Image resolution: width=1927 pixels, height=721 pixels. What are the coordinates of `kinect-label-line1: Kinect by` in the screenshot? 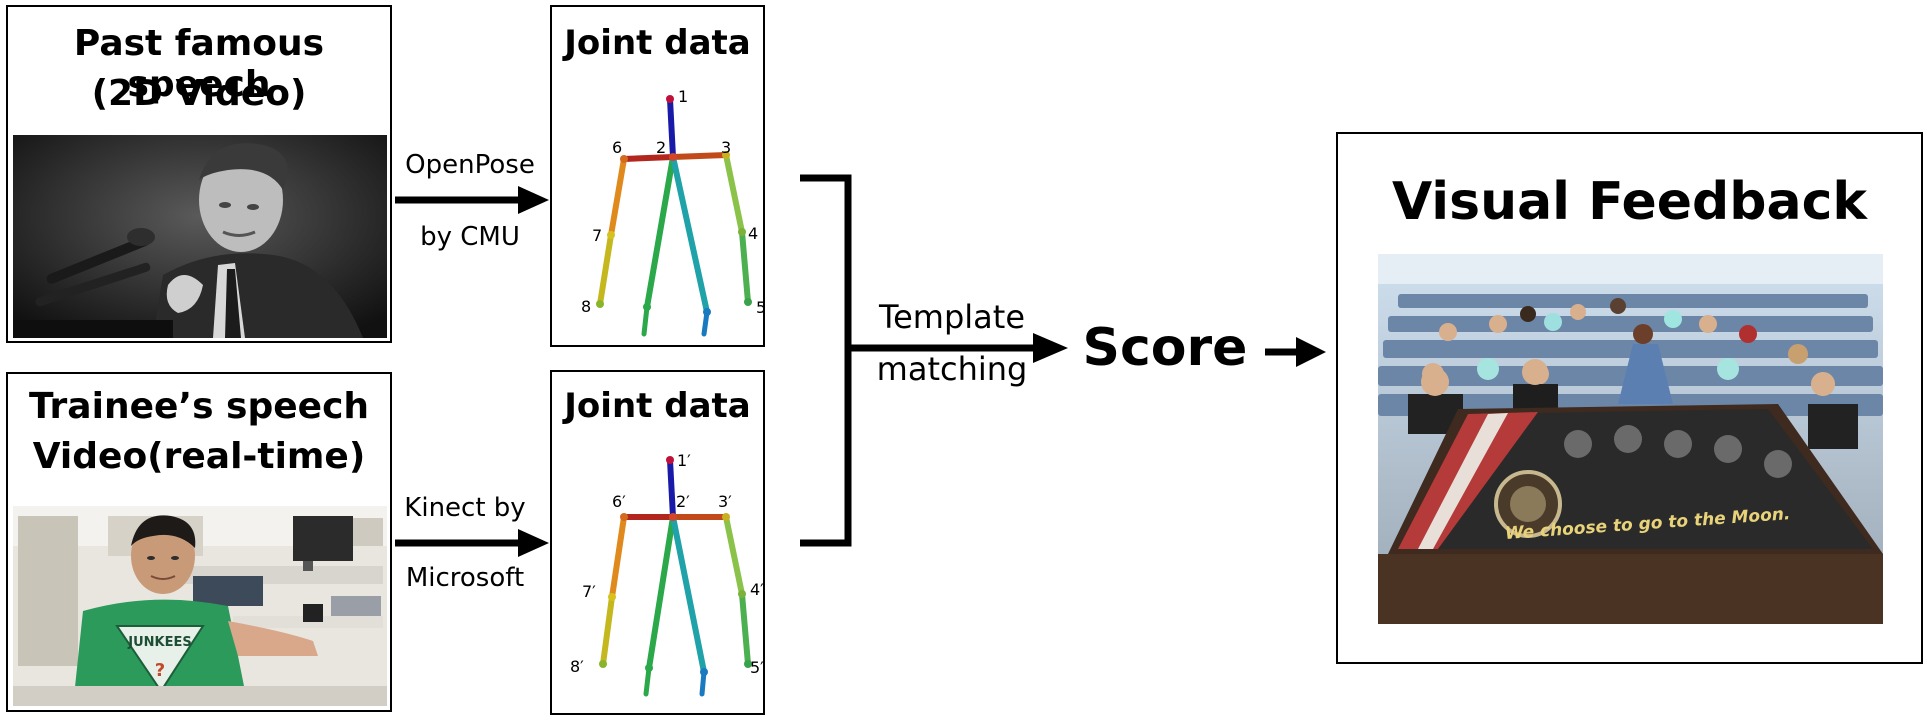 It's located at (465, 508).